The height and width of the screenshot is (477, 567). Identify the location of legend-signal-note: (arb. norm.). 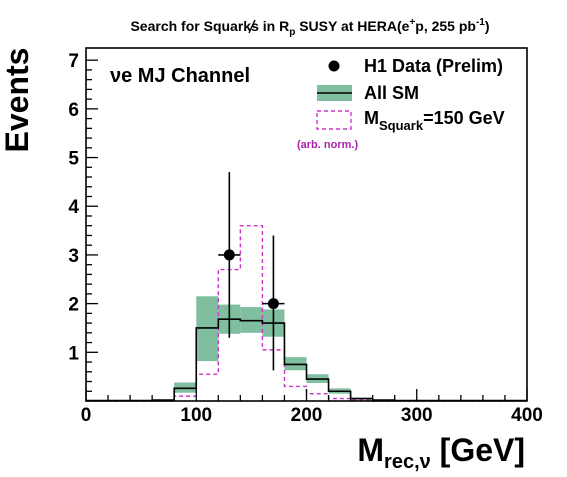
(327, 145).